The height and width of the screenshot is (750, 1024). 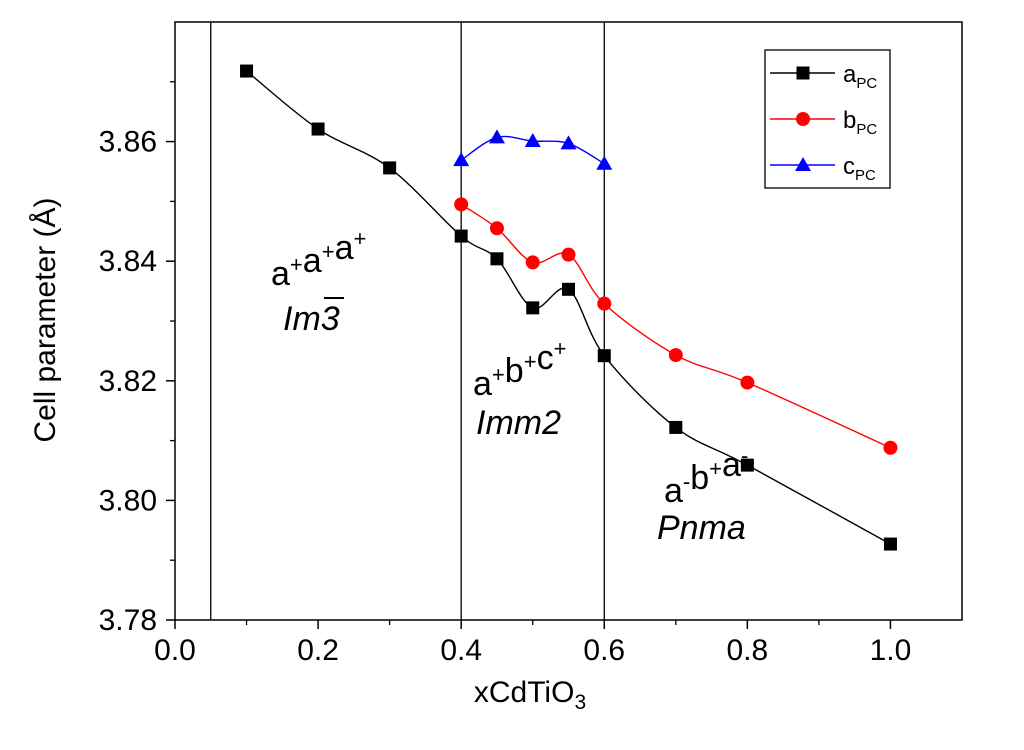 I want to click on legend-marker-a, so click(x=803, y=73).